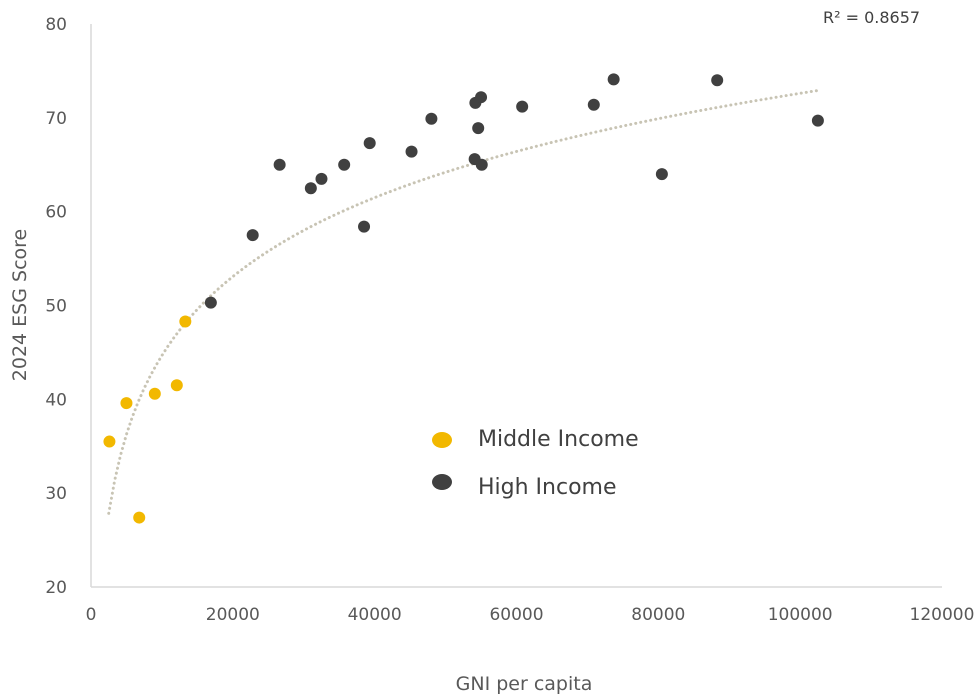  I want to click on x-tick-label: 0, so click(91, 615).